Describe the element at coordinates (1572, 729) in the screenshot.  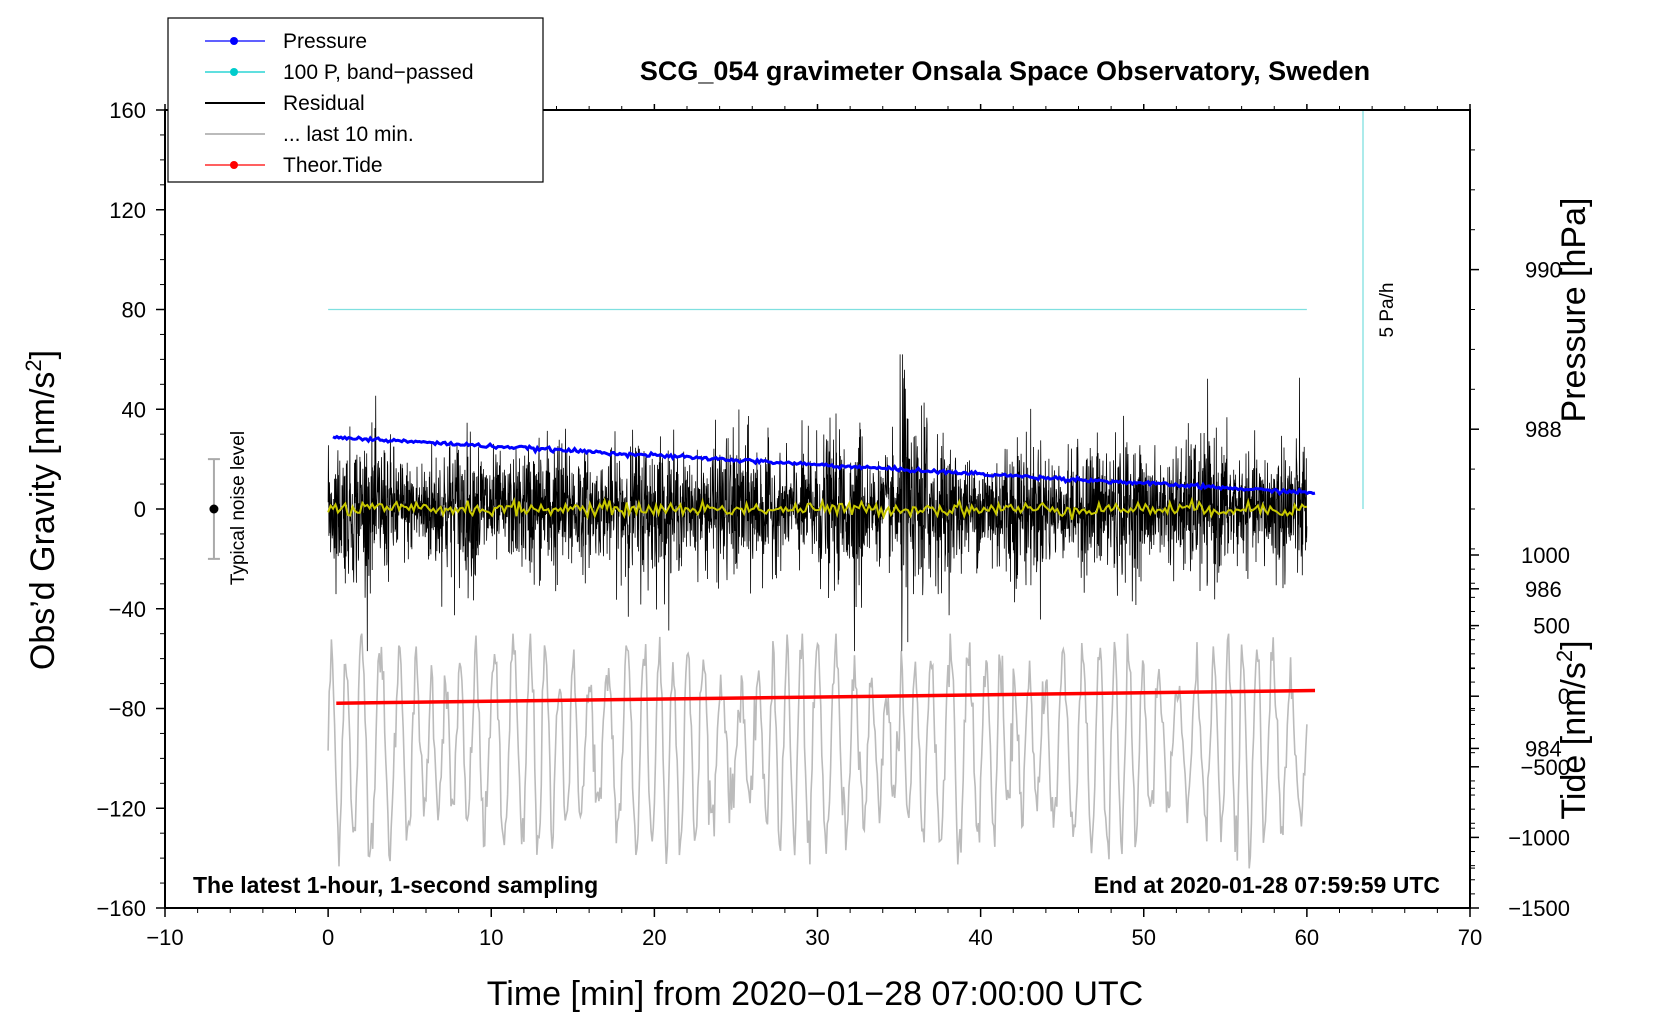
I see `y-axis-label-tide: Tide [nm/s2]` at that location.